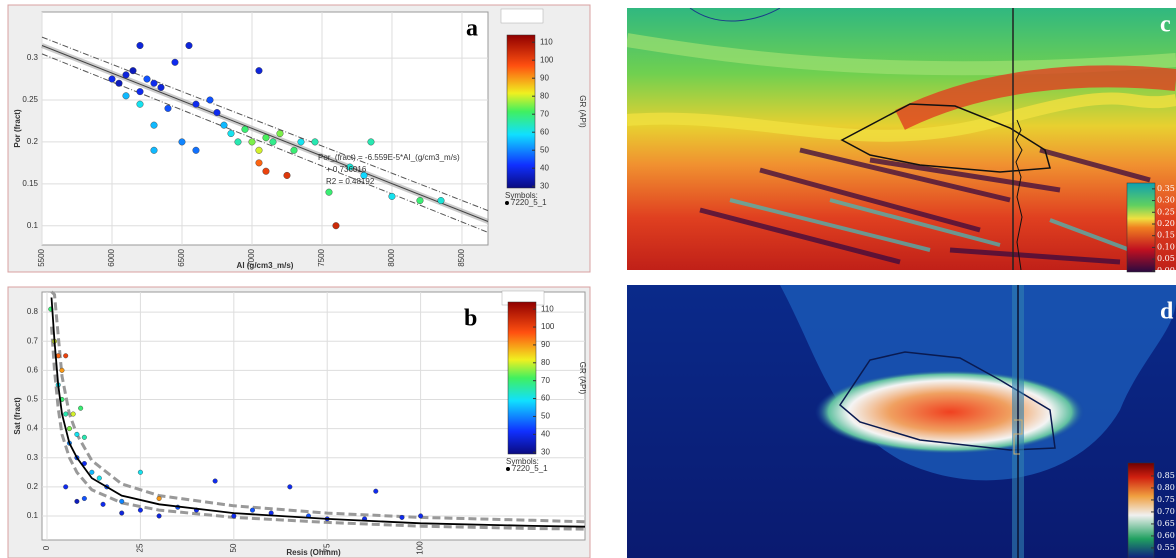 This screenshot has width=1176, height=558. What do you see at coordinates (544, 95) in the screenshot?
I see `colorbar-tick-label: 80` at bounding box center [544, 95].